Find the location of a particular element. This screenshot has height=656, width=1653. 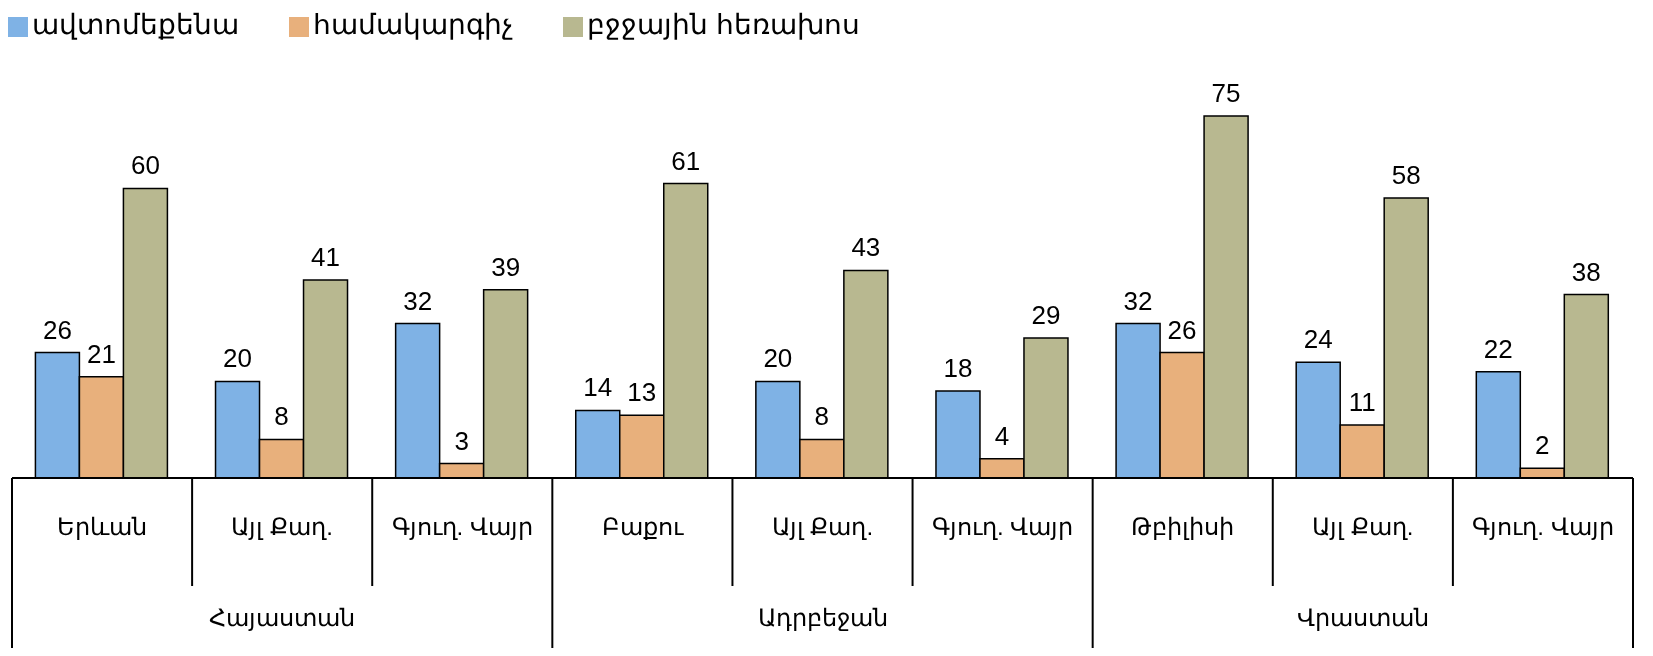

text: Հայաստան is located at coordinates (282, 617).